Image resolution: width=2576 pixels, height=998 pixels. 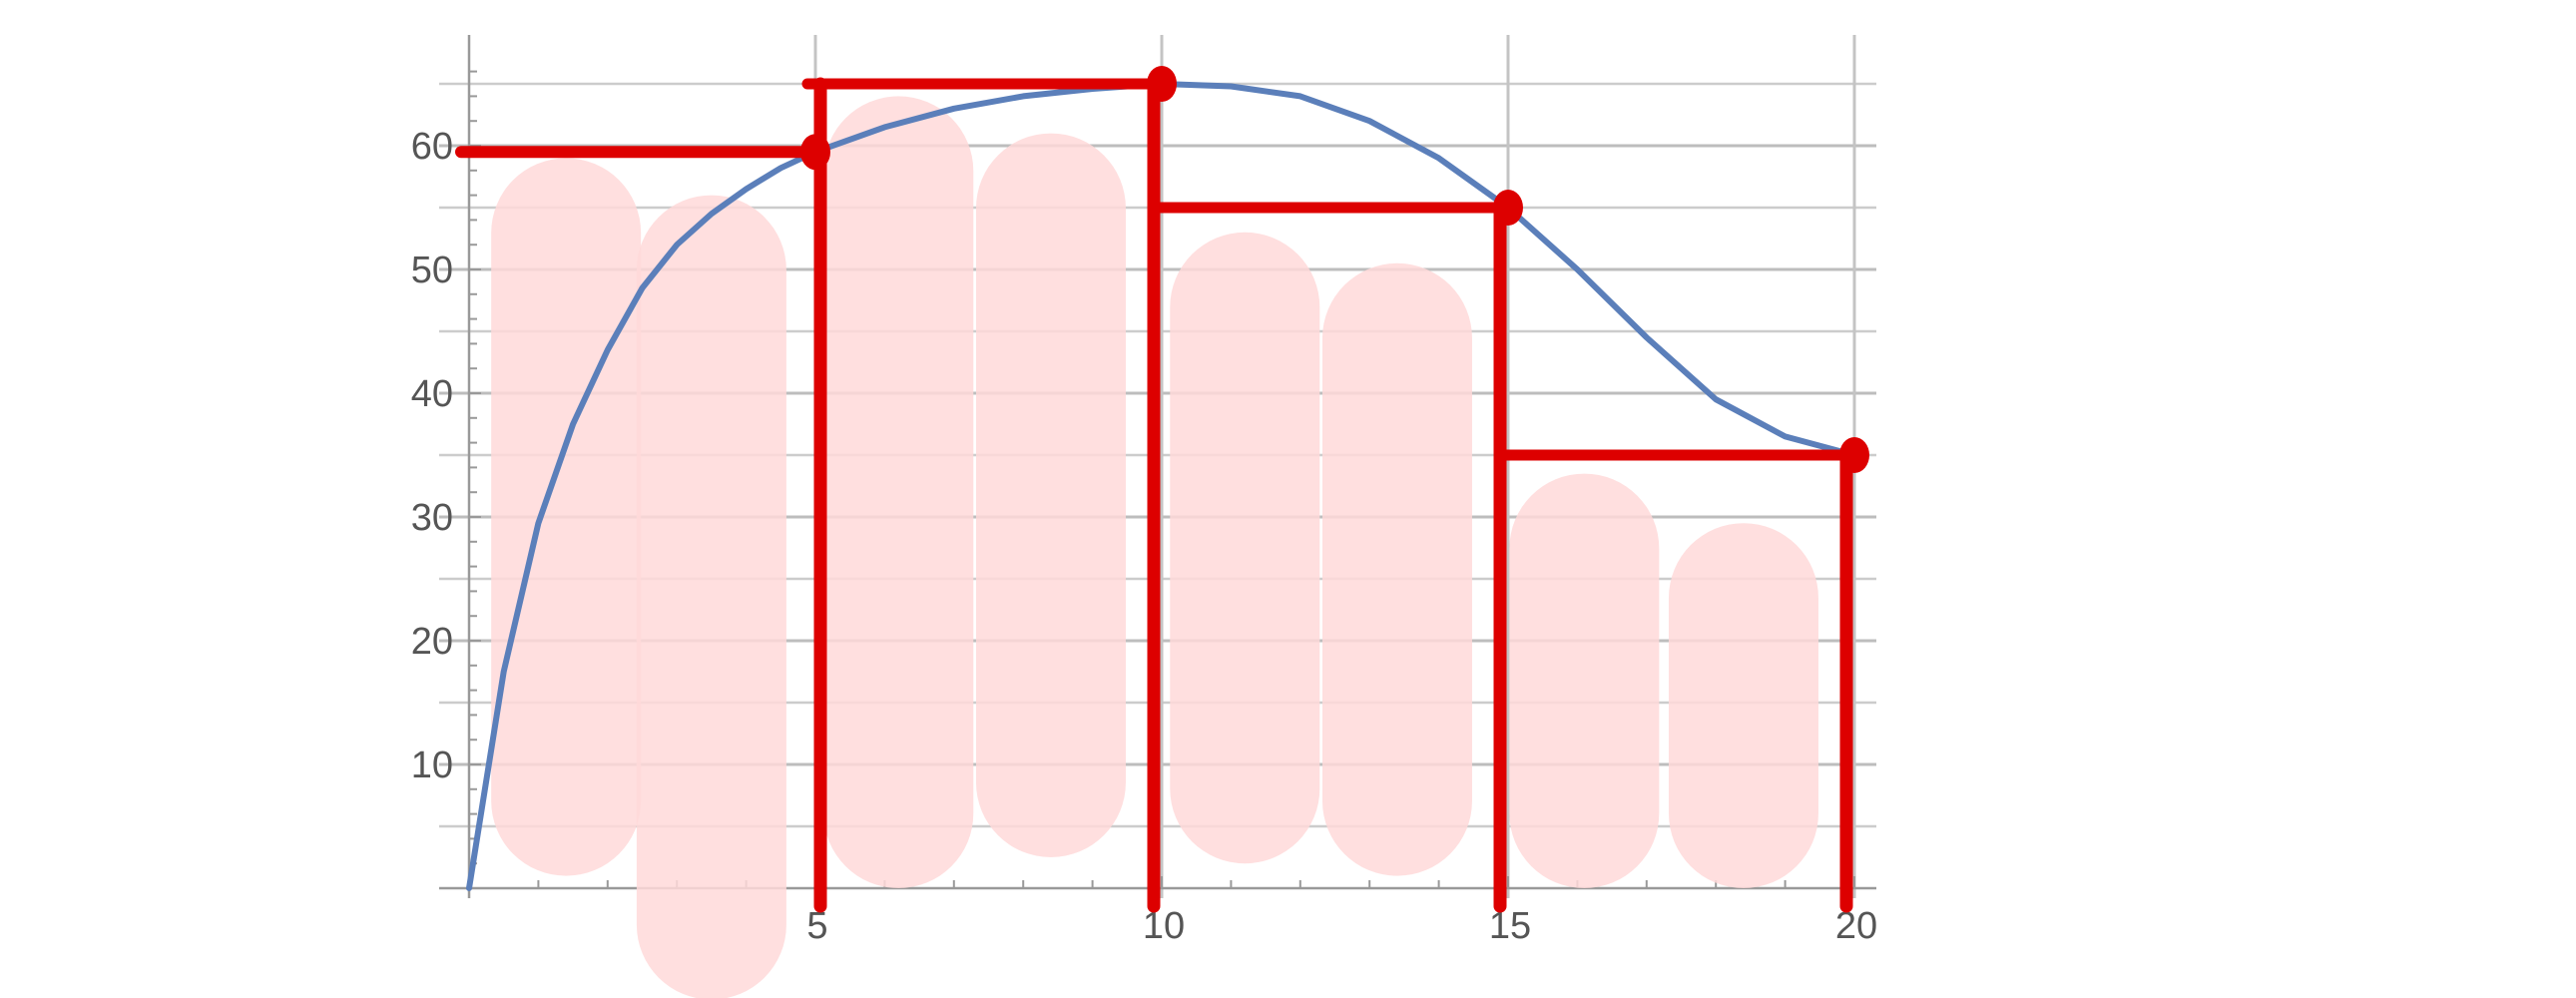 I want to click on y-tick-label: 50, so click(x=432, y=270).